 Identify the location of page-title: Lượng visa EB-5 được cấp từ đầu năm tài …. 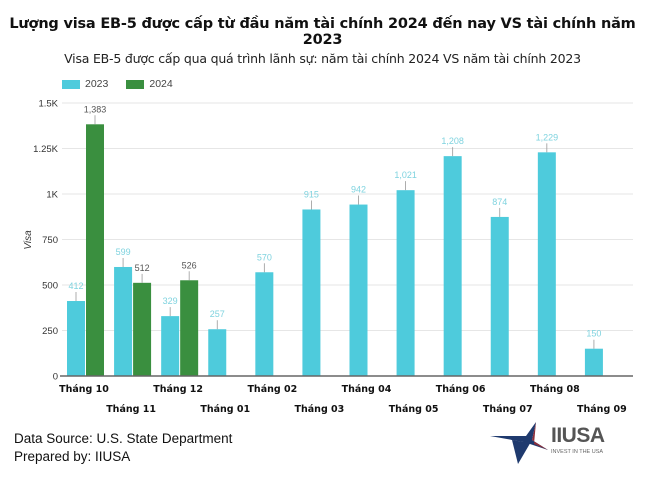
(322, 32).